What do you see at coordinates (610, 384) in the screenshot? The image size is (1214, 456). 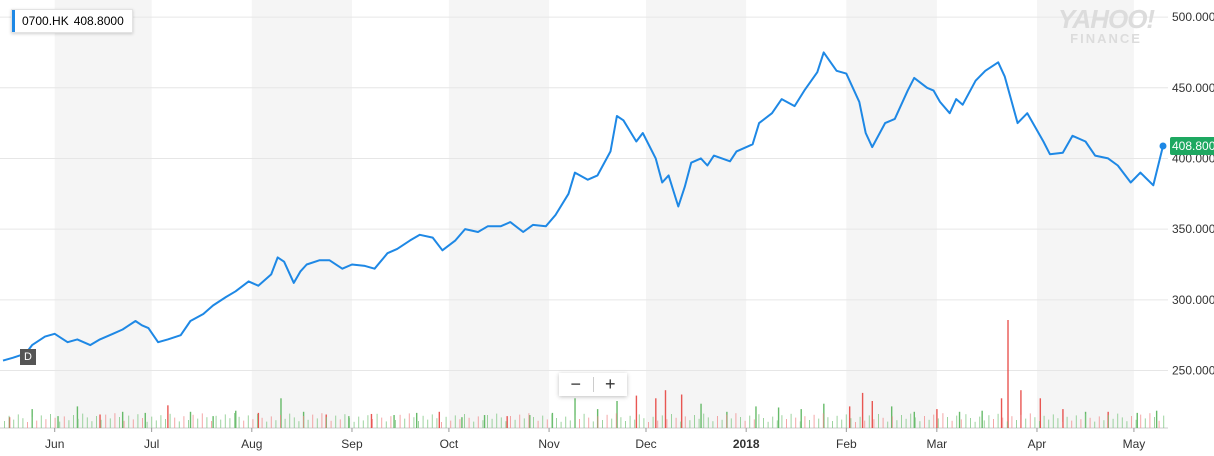 I see `zoom-in-button: +` at bounding box center [610, 384].